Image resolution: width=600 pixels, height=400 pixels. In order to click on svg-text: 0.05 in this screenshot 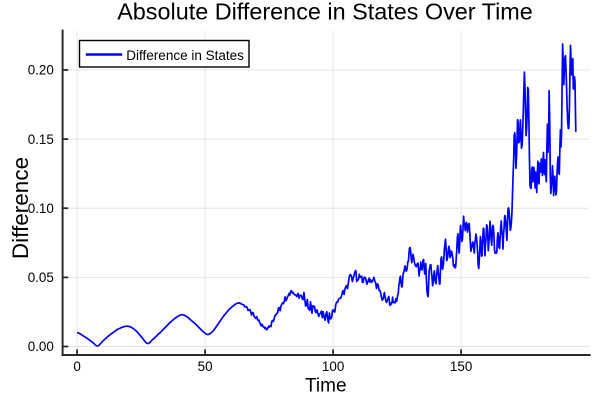, I will do `click(41, 277)`.